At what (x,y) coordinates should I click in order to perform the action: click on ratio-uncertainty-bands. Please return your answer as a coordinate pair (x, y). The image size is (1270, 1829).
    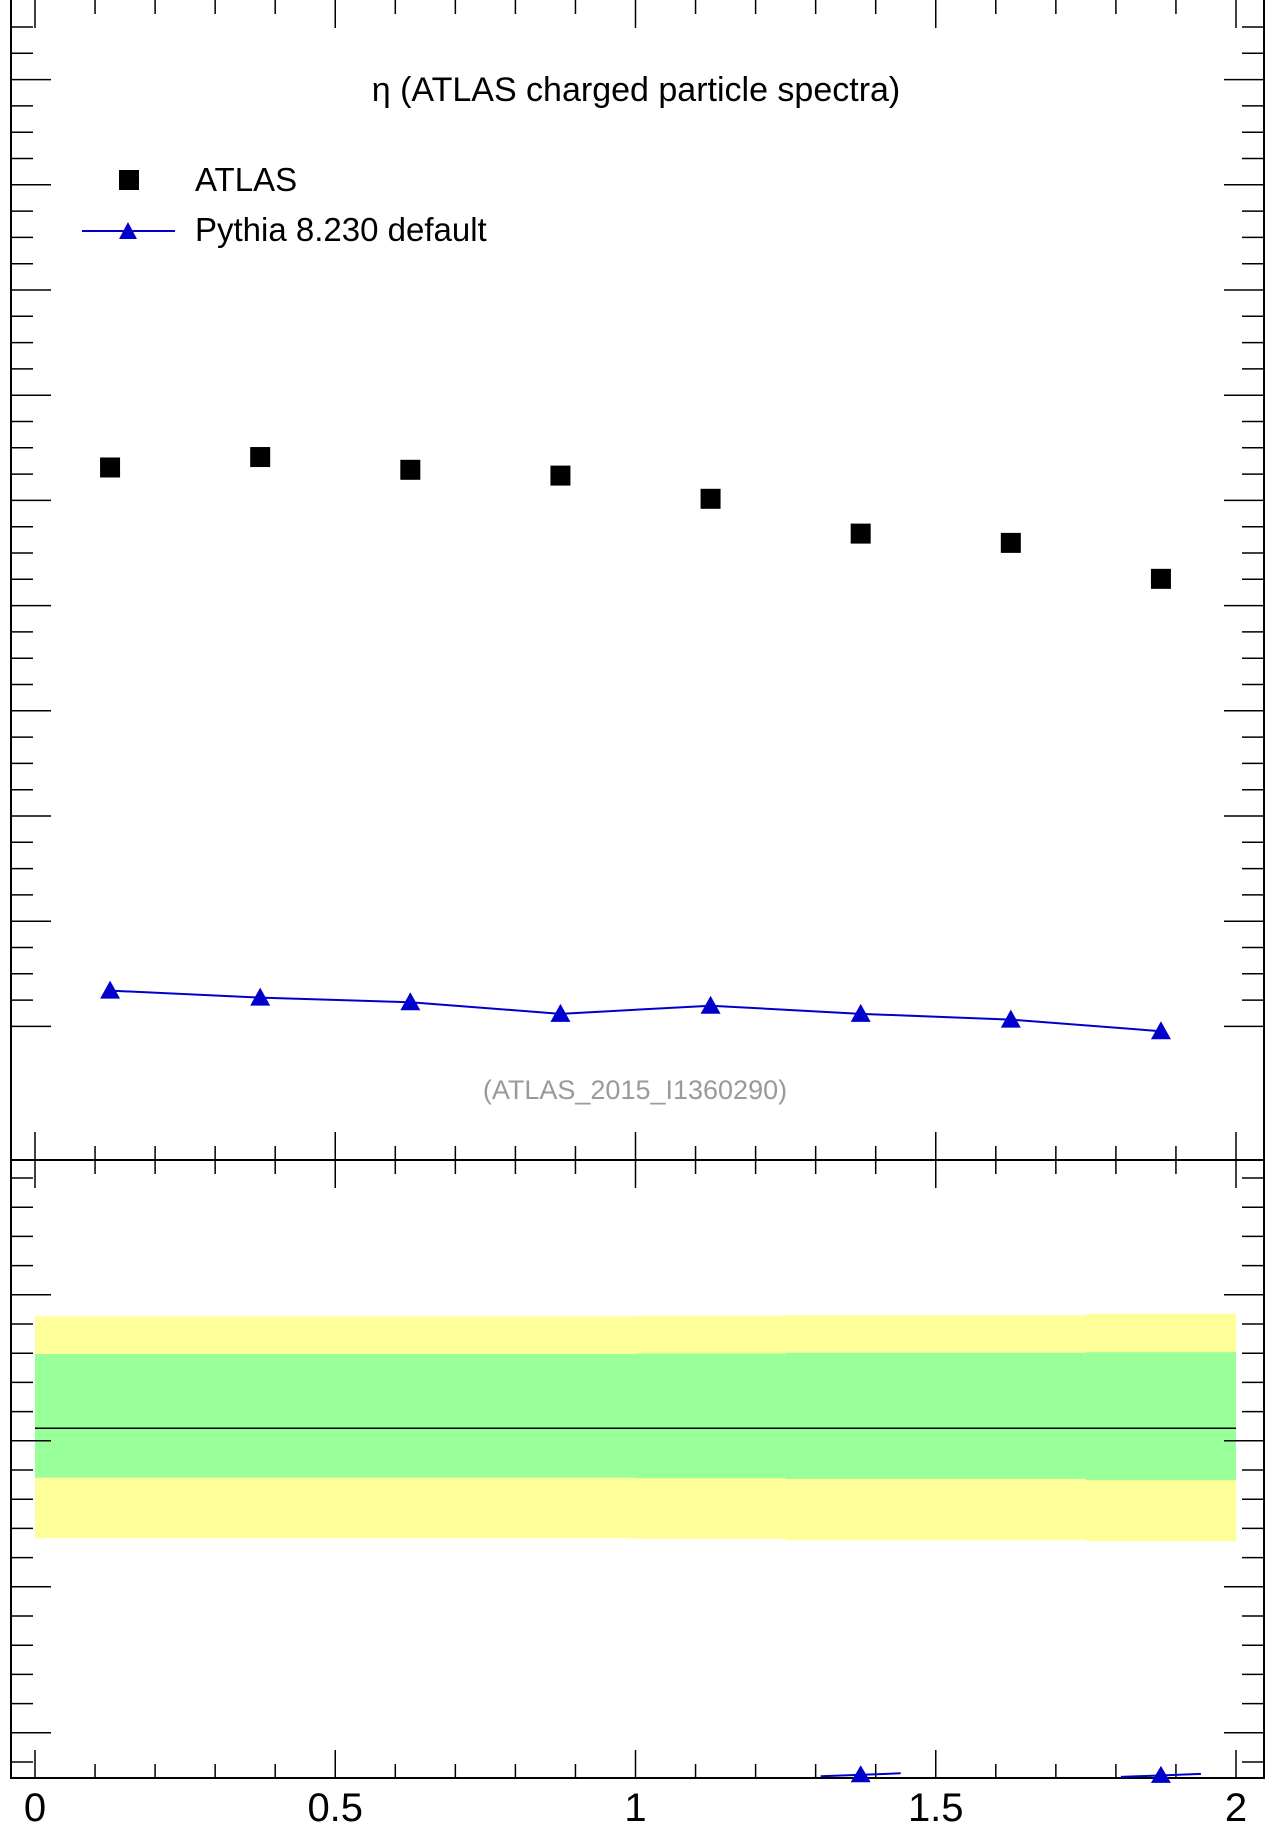
    Looking at the image, I should click on (635, 1427).